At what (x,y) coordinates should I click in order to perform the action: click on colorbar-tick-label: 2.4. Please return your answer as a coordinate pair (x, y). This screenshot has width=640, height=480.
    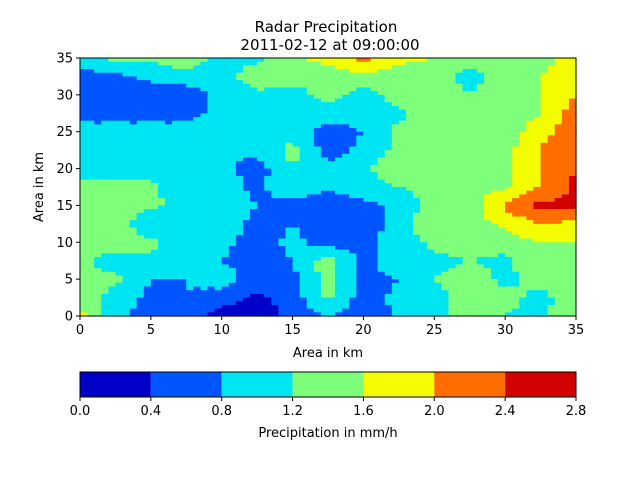
    Looking at the image, I should click on (505, 411).